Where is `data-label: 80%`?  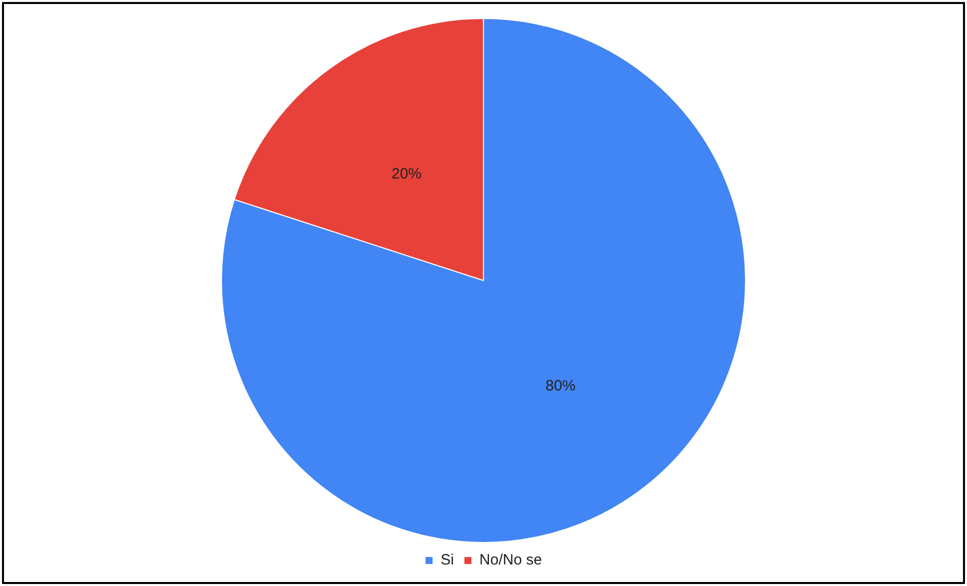 data-label: 80% is located at coordinates (560, 386).